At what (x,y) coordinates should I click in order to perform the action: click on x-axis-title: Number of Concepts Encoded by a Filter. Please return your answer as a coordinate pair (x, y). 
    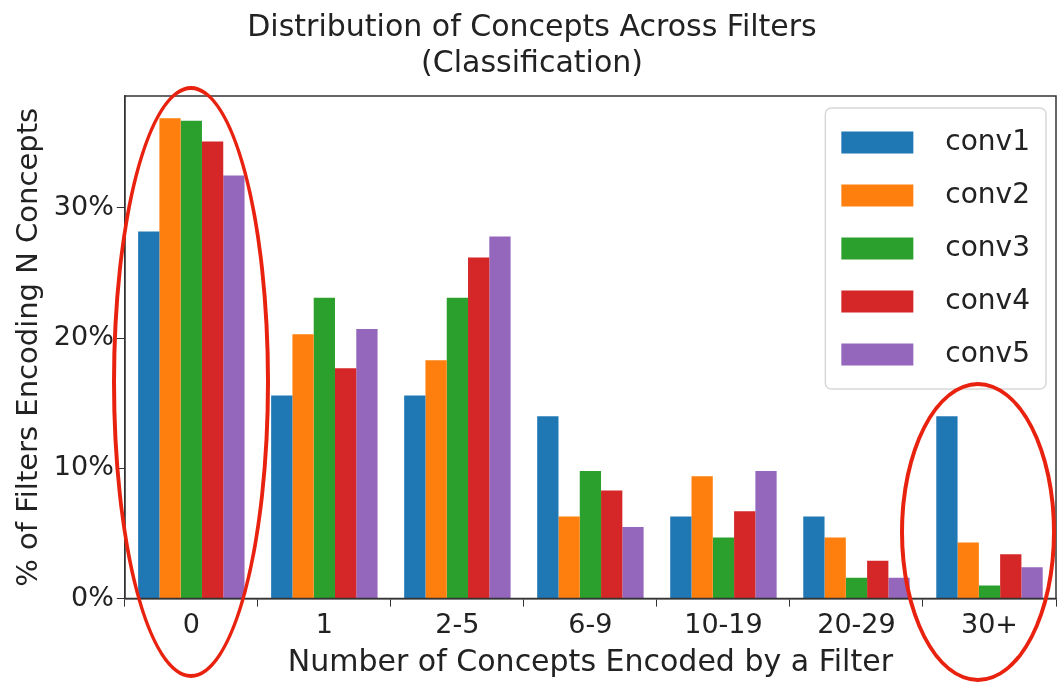
    Looking at the image, I should click on (590, 660).